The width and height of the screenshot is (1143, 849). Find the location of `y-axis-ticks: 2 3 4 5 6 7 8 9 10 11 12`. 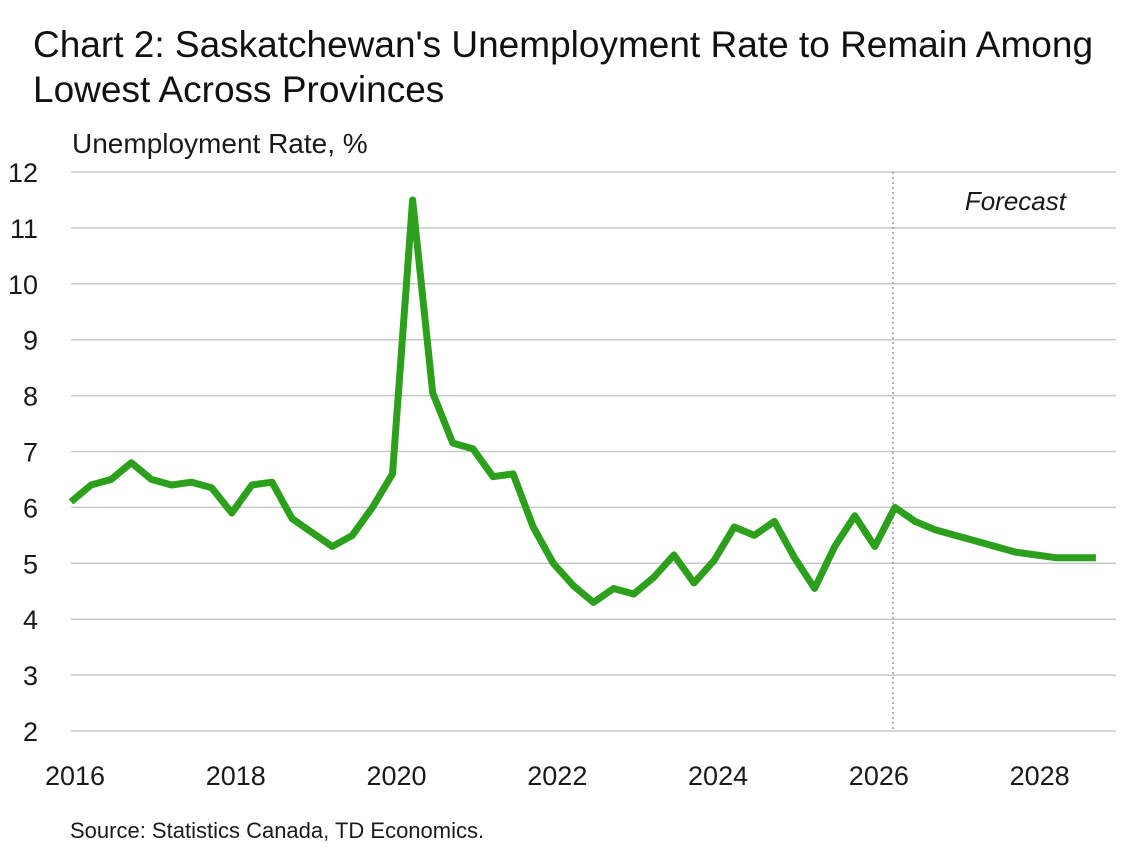

y-axis-ticks: 2 3 4 5 6 7 8 9 10 11 12 is located at coordinates (23, 452).